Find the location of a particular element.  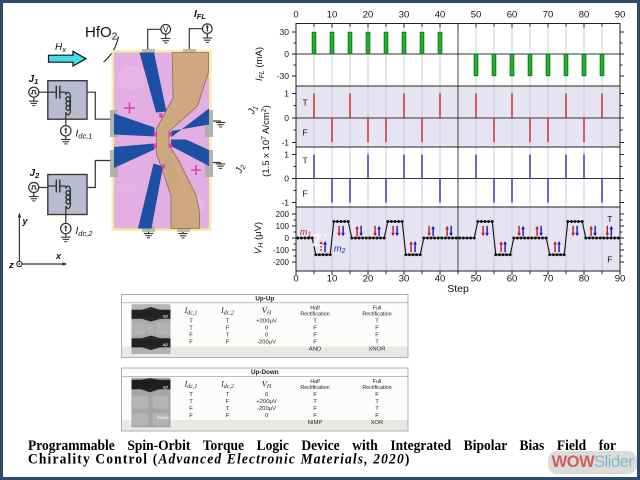

svg-text: 100 is located at coordinates (283, 226).